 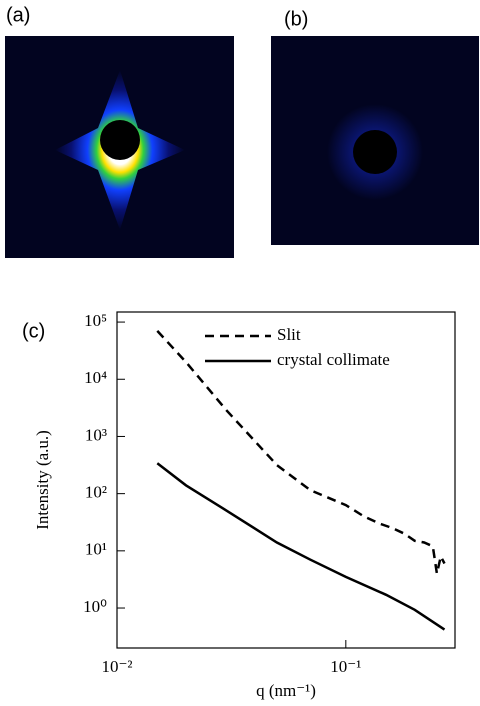 I want to click on panel-label: (a), so click(x=18, y=15).